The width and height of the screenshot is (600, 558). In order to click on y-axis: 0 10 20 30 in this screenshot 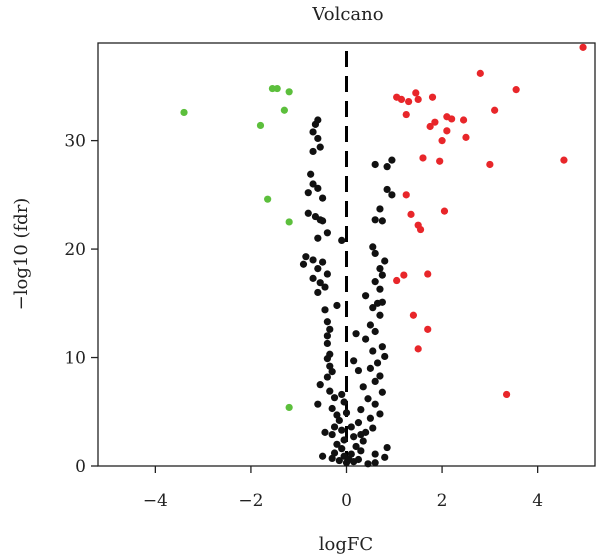, I will do `click(81, 304)`.